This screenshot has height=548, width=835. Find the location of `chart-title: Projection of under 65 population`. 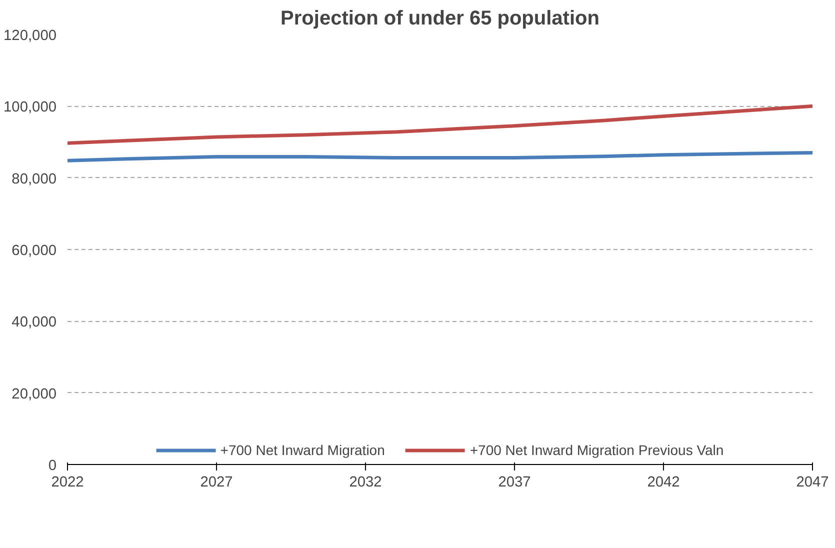

chart-title: Projection of under 65 population is located at coordinates (440, 19).